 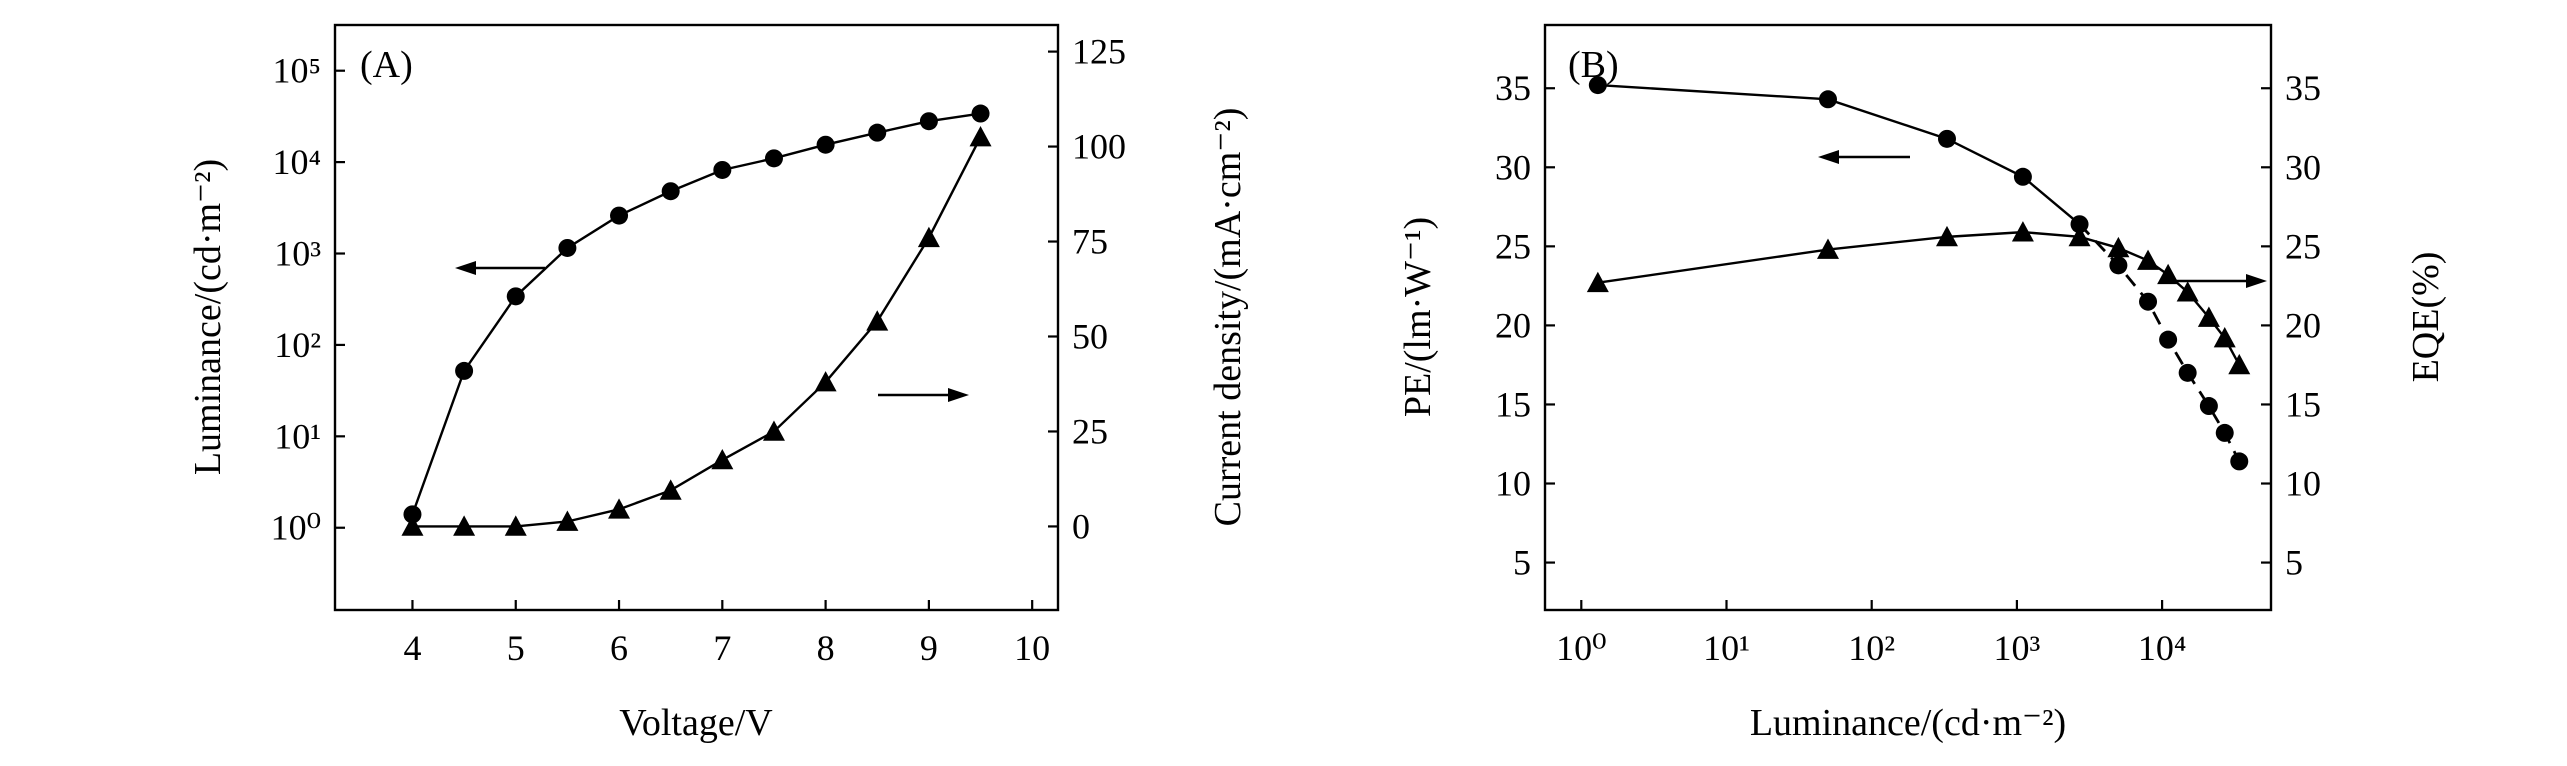 I want to click on panel-b-x-tick-label-3: 10³, so click(x=2017, y=648).